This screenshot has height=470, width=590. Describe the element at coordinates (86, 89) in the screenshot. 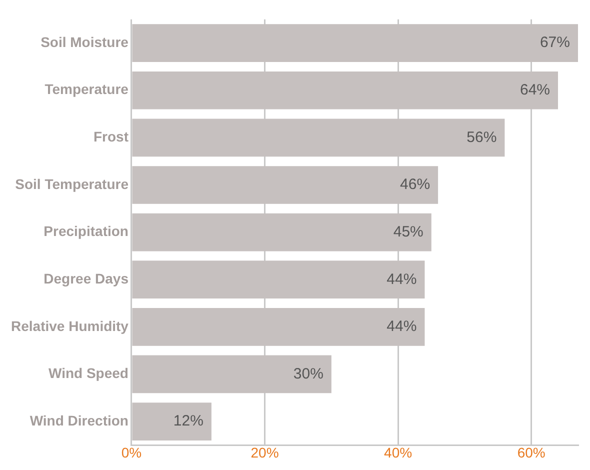

I see `y-tick-label: Temperature` at that location.